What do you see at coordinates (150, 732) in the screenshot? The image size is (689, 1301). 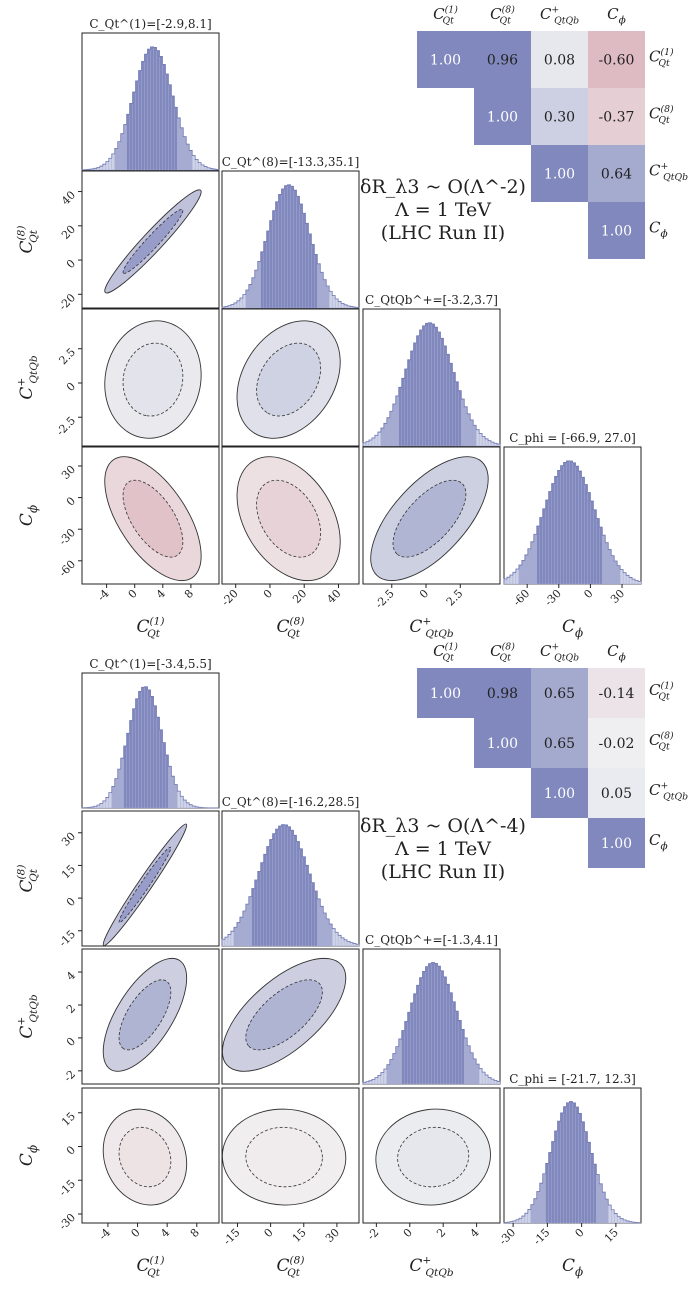 I see `panel-2-r0-c0: C_Qt^(1)=[-3.4,5.5]` at bounding box center [150, 732].